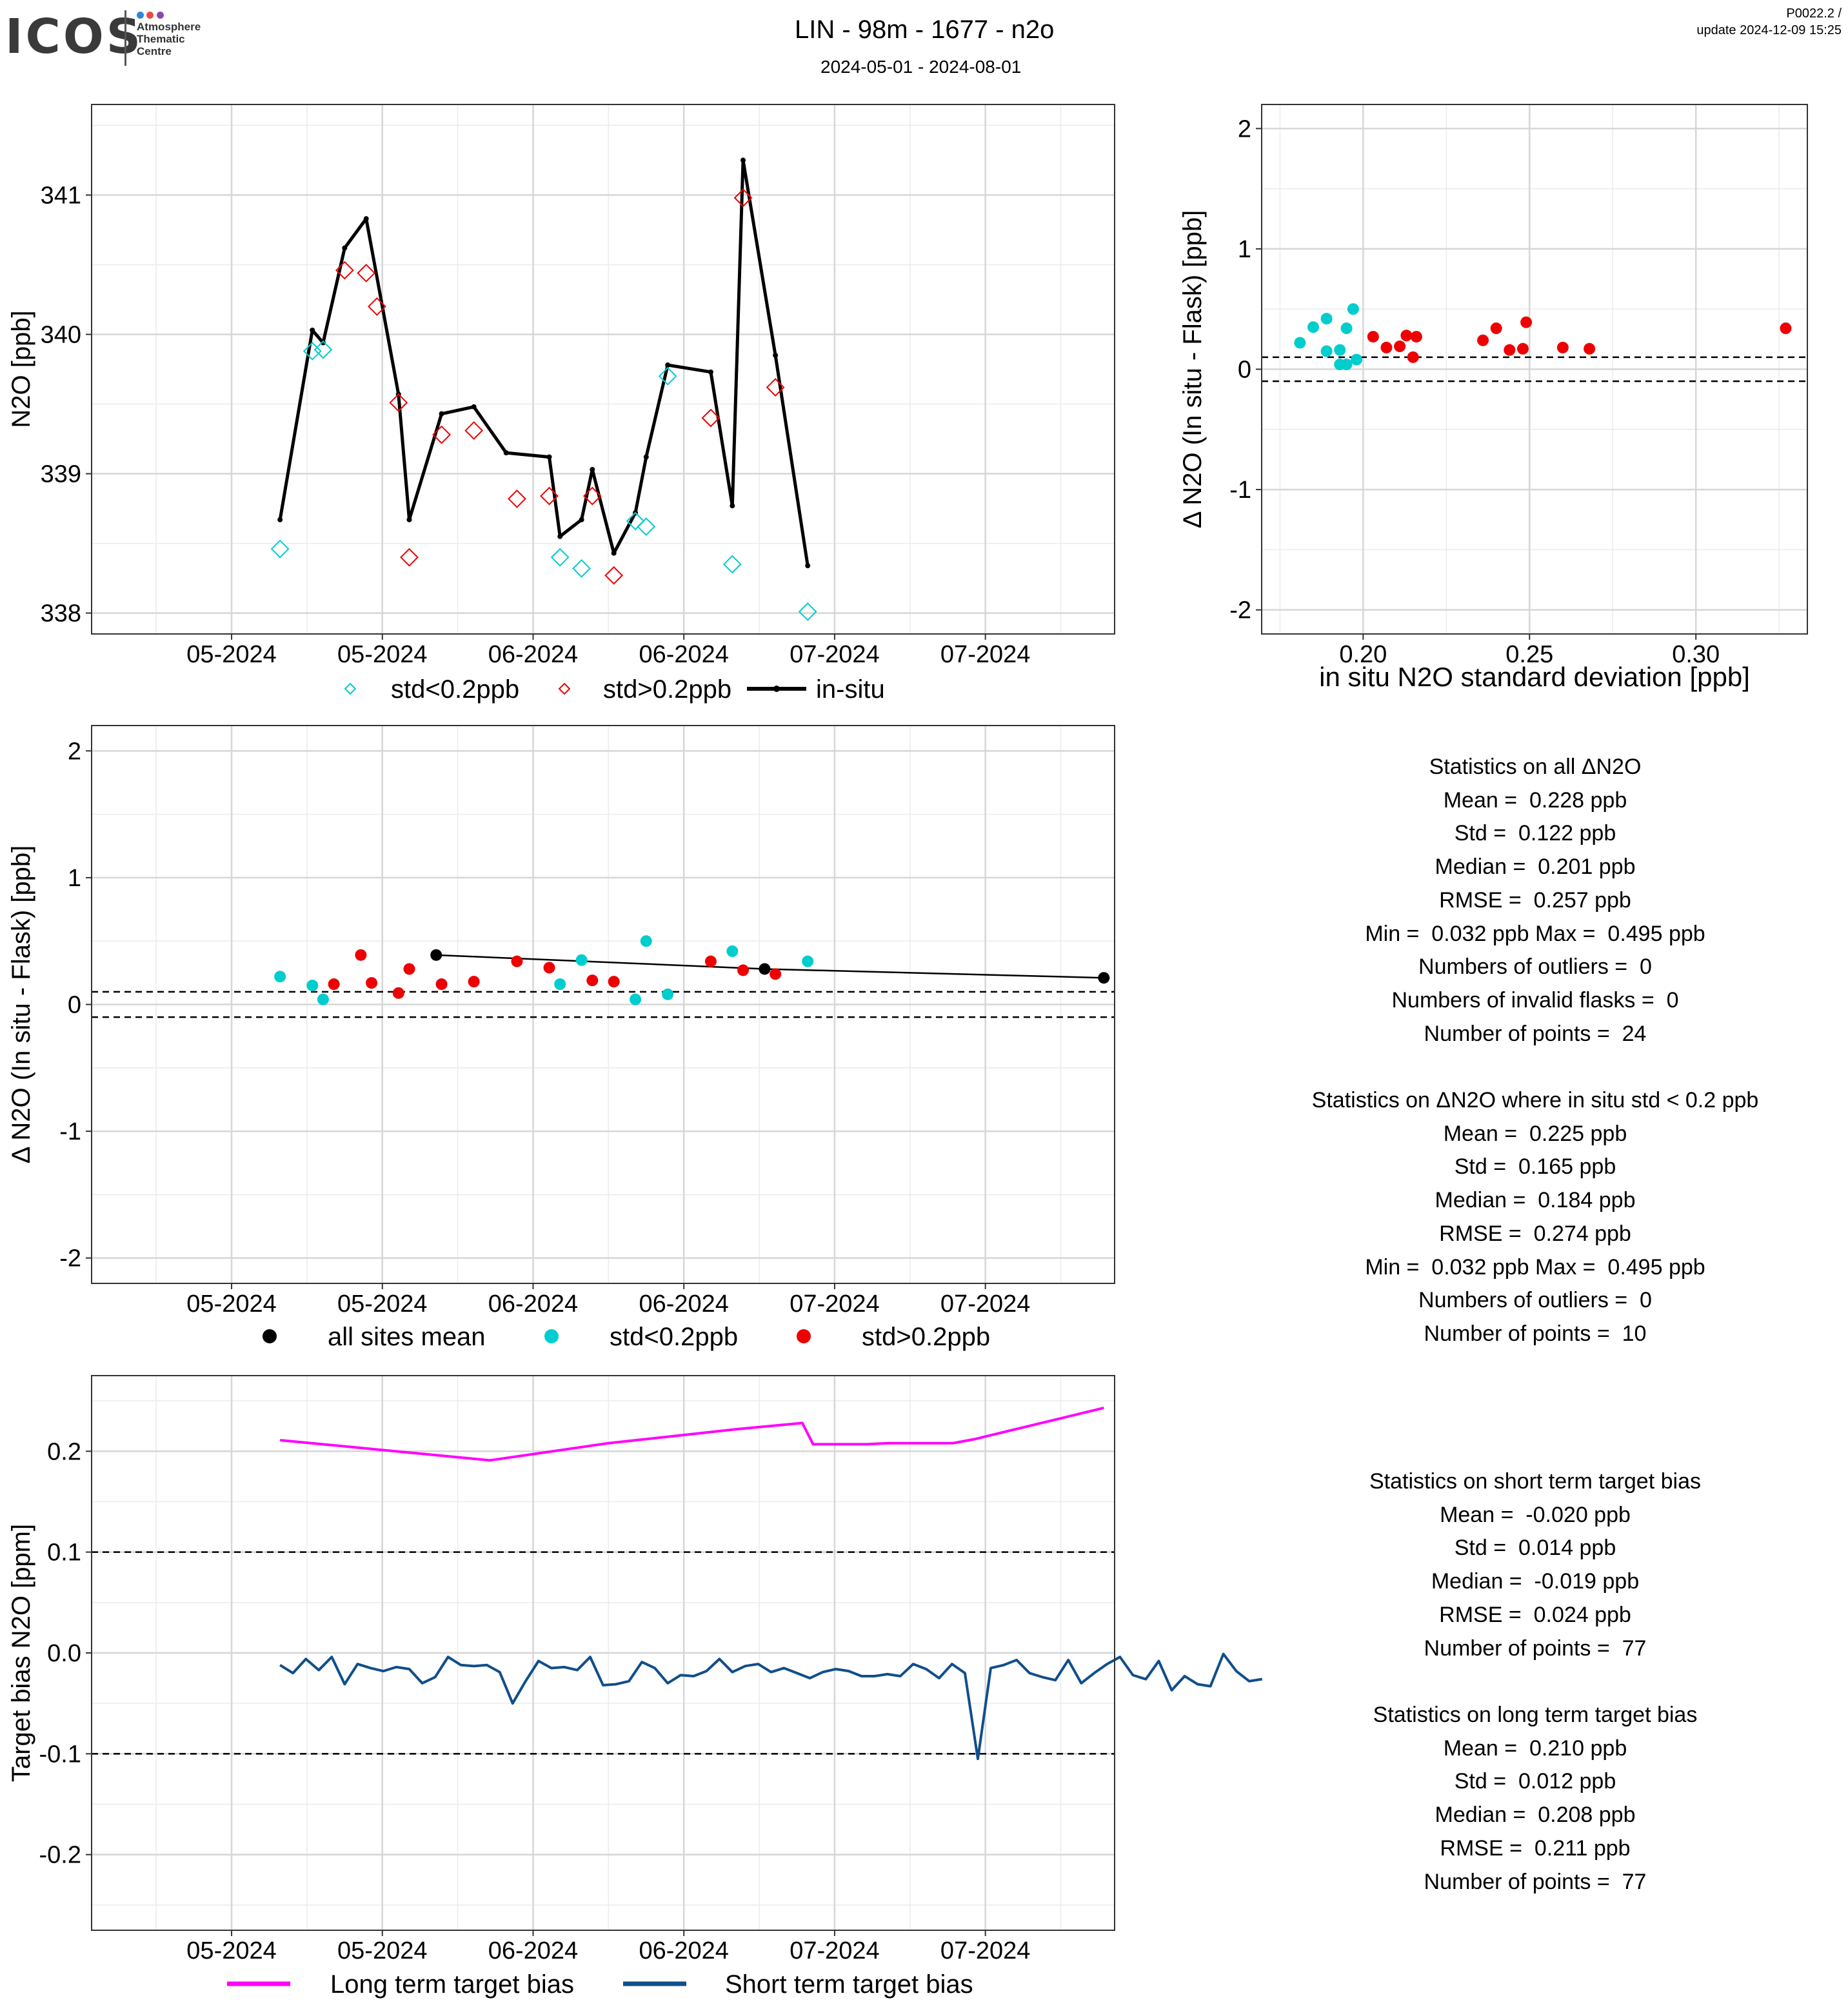  Describe the element at coordinates (1535, 1615) in the screenshot. I see `stats-line: RMSE = 0.024 ppb` at that location.